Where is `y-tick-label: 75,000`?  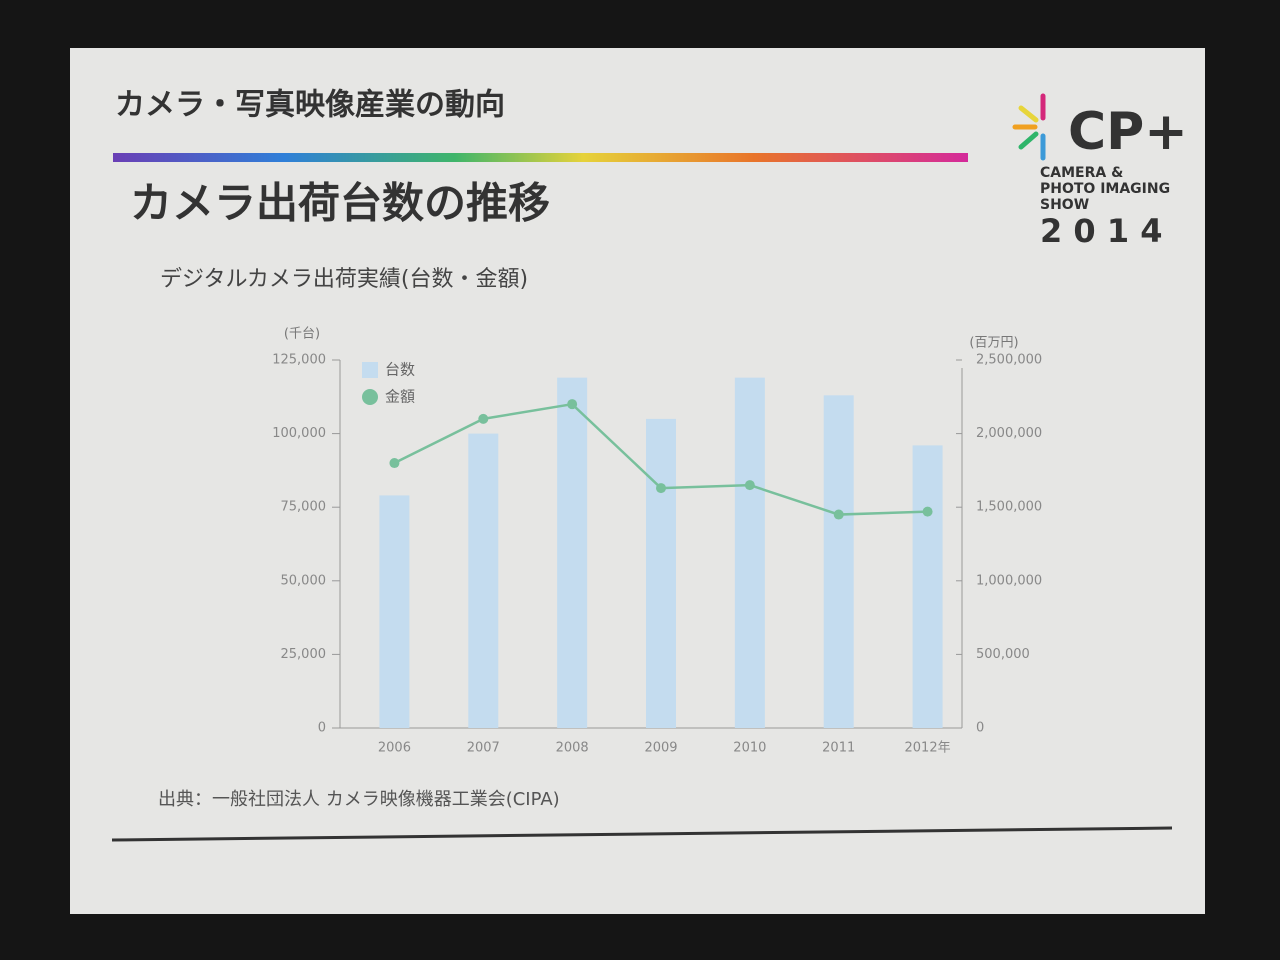
y-tick-label: 75,000 is located at coordinates (304, 507).